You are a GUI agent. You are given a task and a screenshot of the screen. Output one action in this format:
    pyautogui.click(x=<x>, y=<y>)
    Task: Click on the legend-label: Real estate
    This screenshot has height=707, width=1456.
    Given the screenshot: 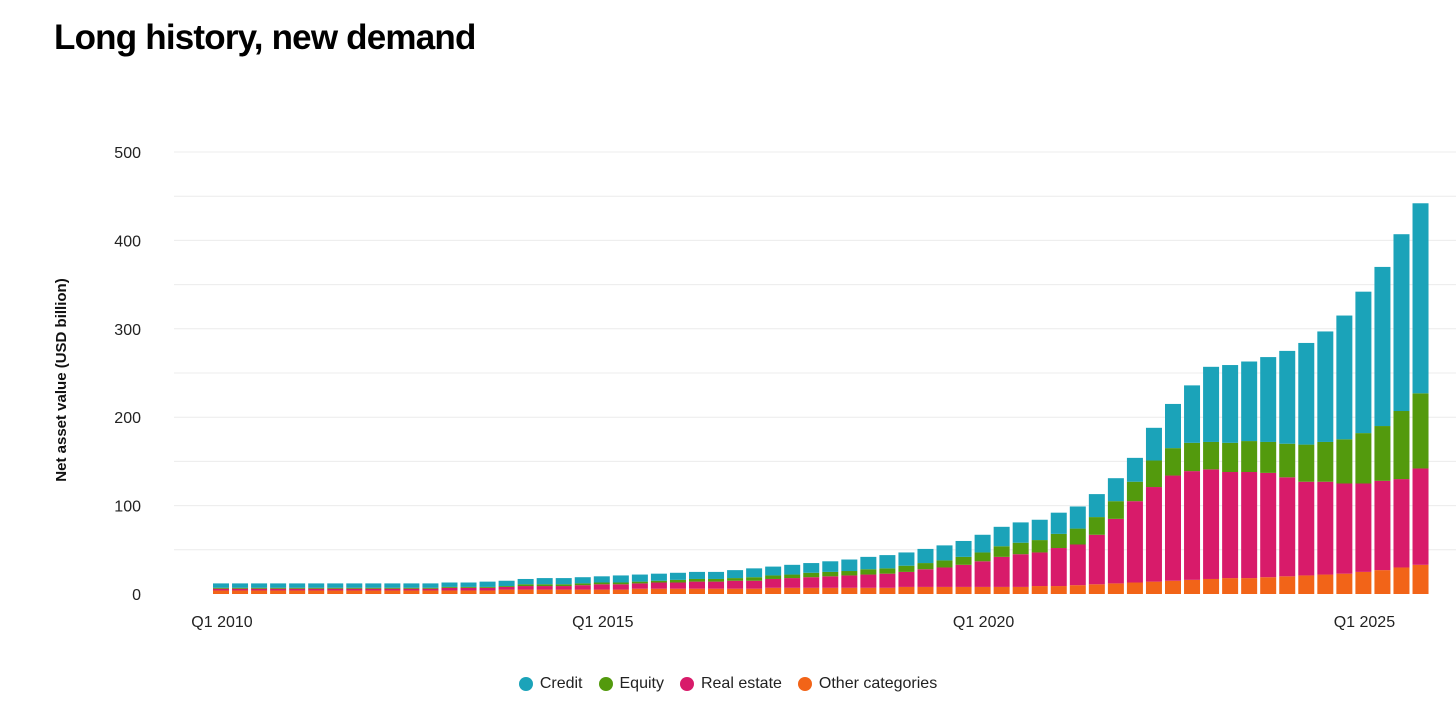 What is the action you would take?
    pyautogui.click(x=741, y=683)
    